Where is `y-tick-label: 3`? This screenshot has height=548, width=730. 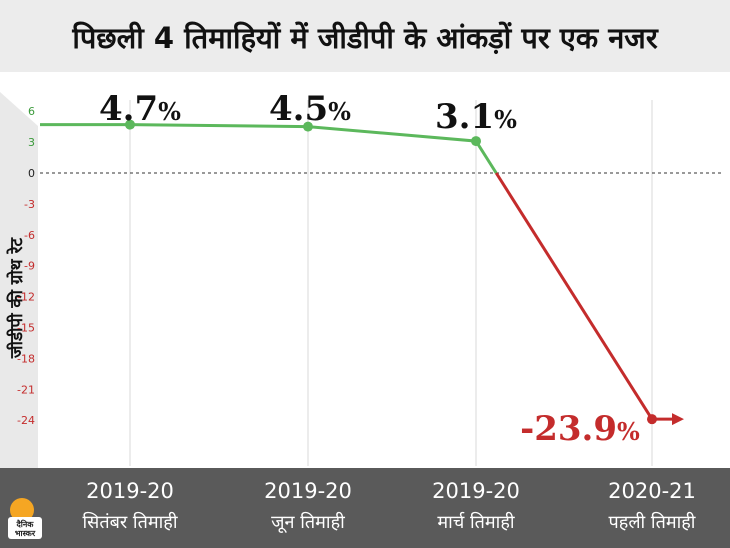
y-tick-label: 3 is located at coordinates (31, 142).